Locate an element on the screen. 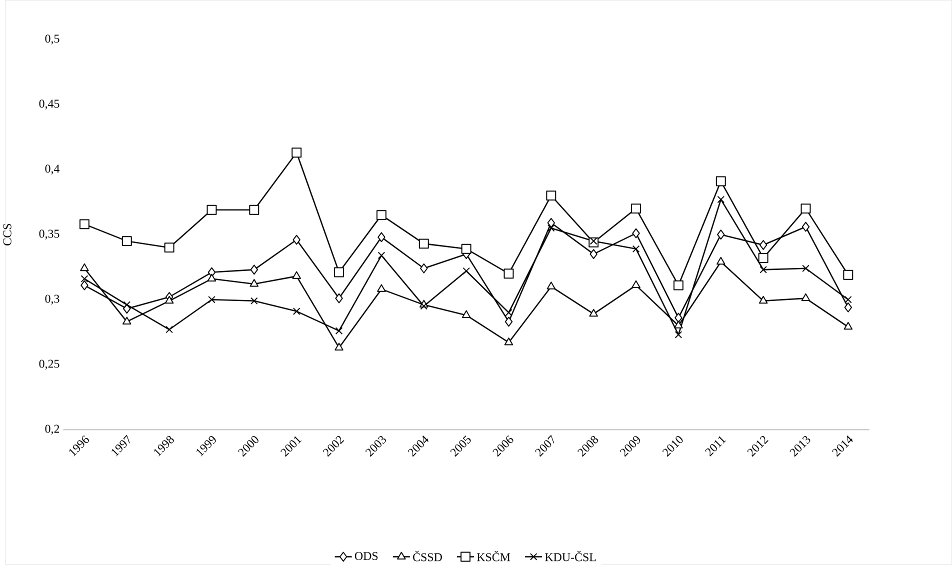  legend-label: KDU-ČSL is located at coordinates (570, 556).